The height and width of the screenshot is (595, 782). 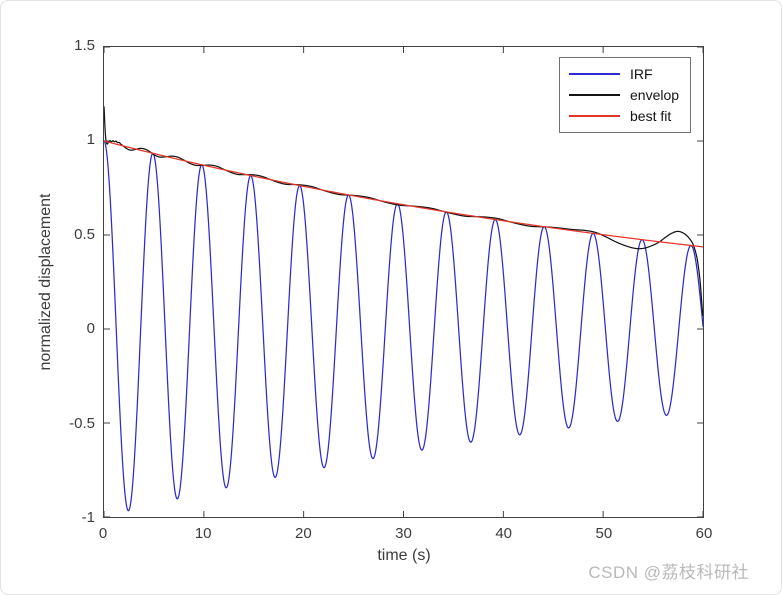 I want to click on watermark: CSDN @荔枝科研社, so click(x=668, y=572).